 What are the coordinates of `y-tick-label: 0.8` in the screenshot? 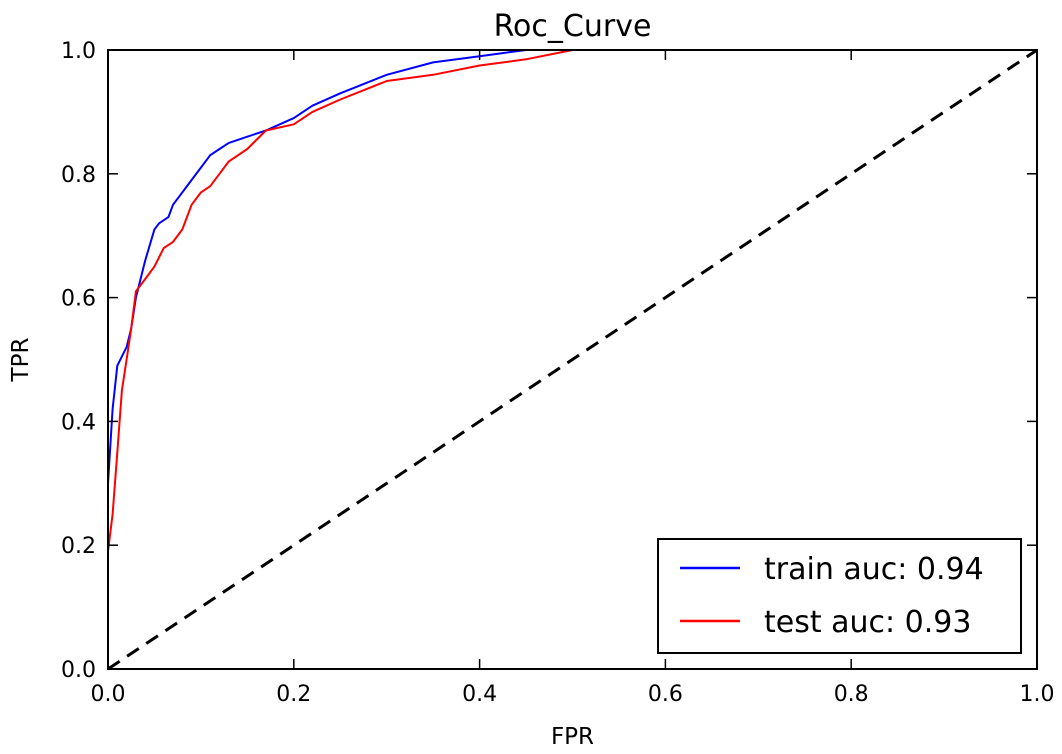 It's located at (78, 175).